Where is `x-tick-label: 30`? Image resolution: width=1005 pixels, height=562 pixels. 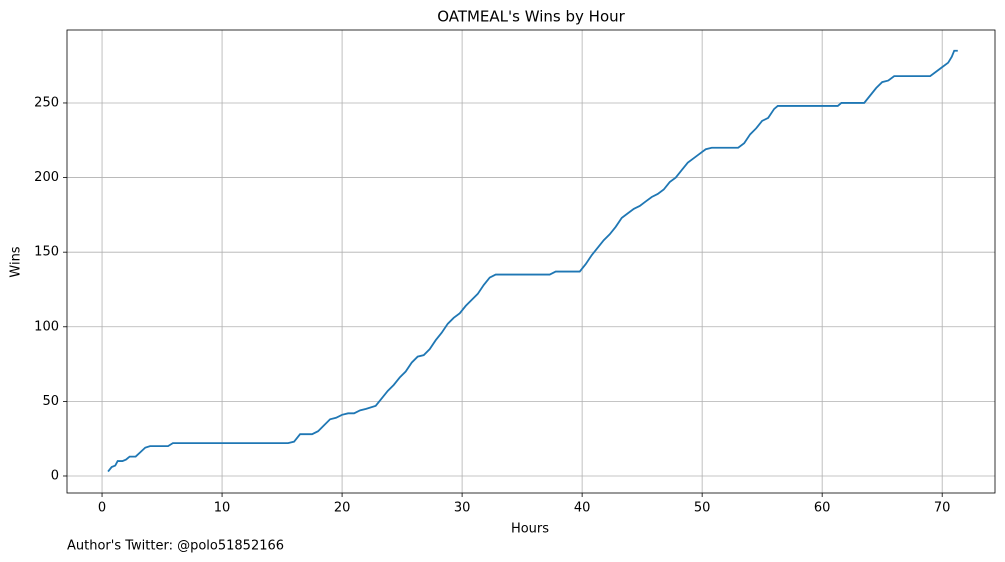
x-tick-label: 30 is located at coordinates (462, 508).